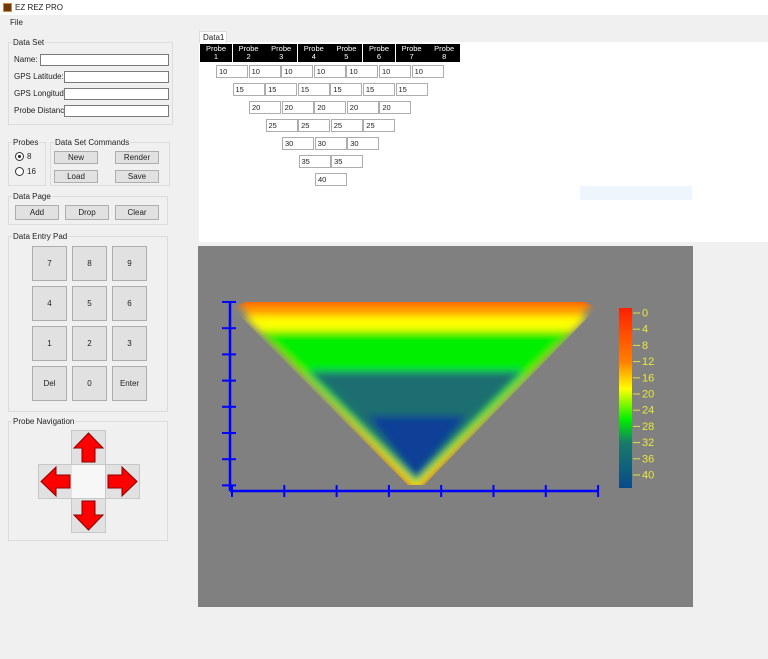 This screenshot has height=659, width=768. Describe the element at coordinates (414, 393) in the screenshot. I see `heatmap-area` at that location.